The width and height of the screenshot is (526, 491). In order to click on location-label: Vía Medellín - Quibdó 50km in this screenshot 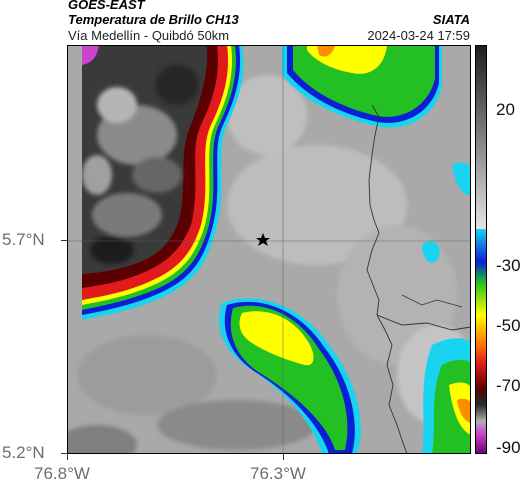, I will do `click(149, 35)`.